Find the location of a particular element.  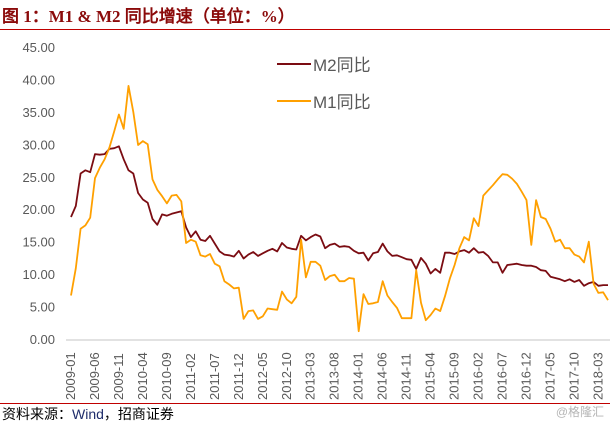

y-tick-label: 5.00 is located at coordinates (42, 307).